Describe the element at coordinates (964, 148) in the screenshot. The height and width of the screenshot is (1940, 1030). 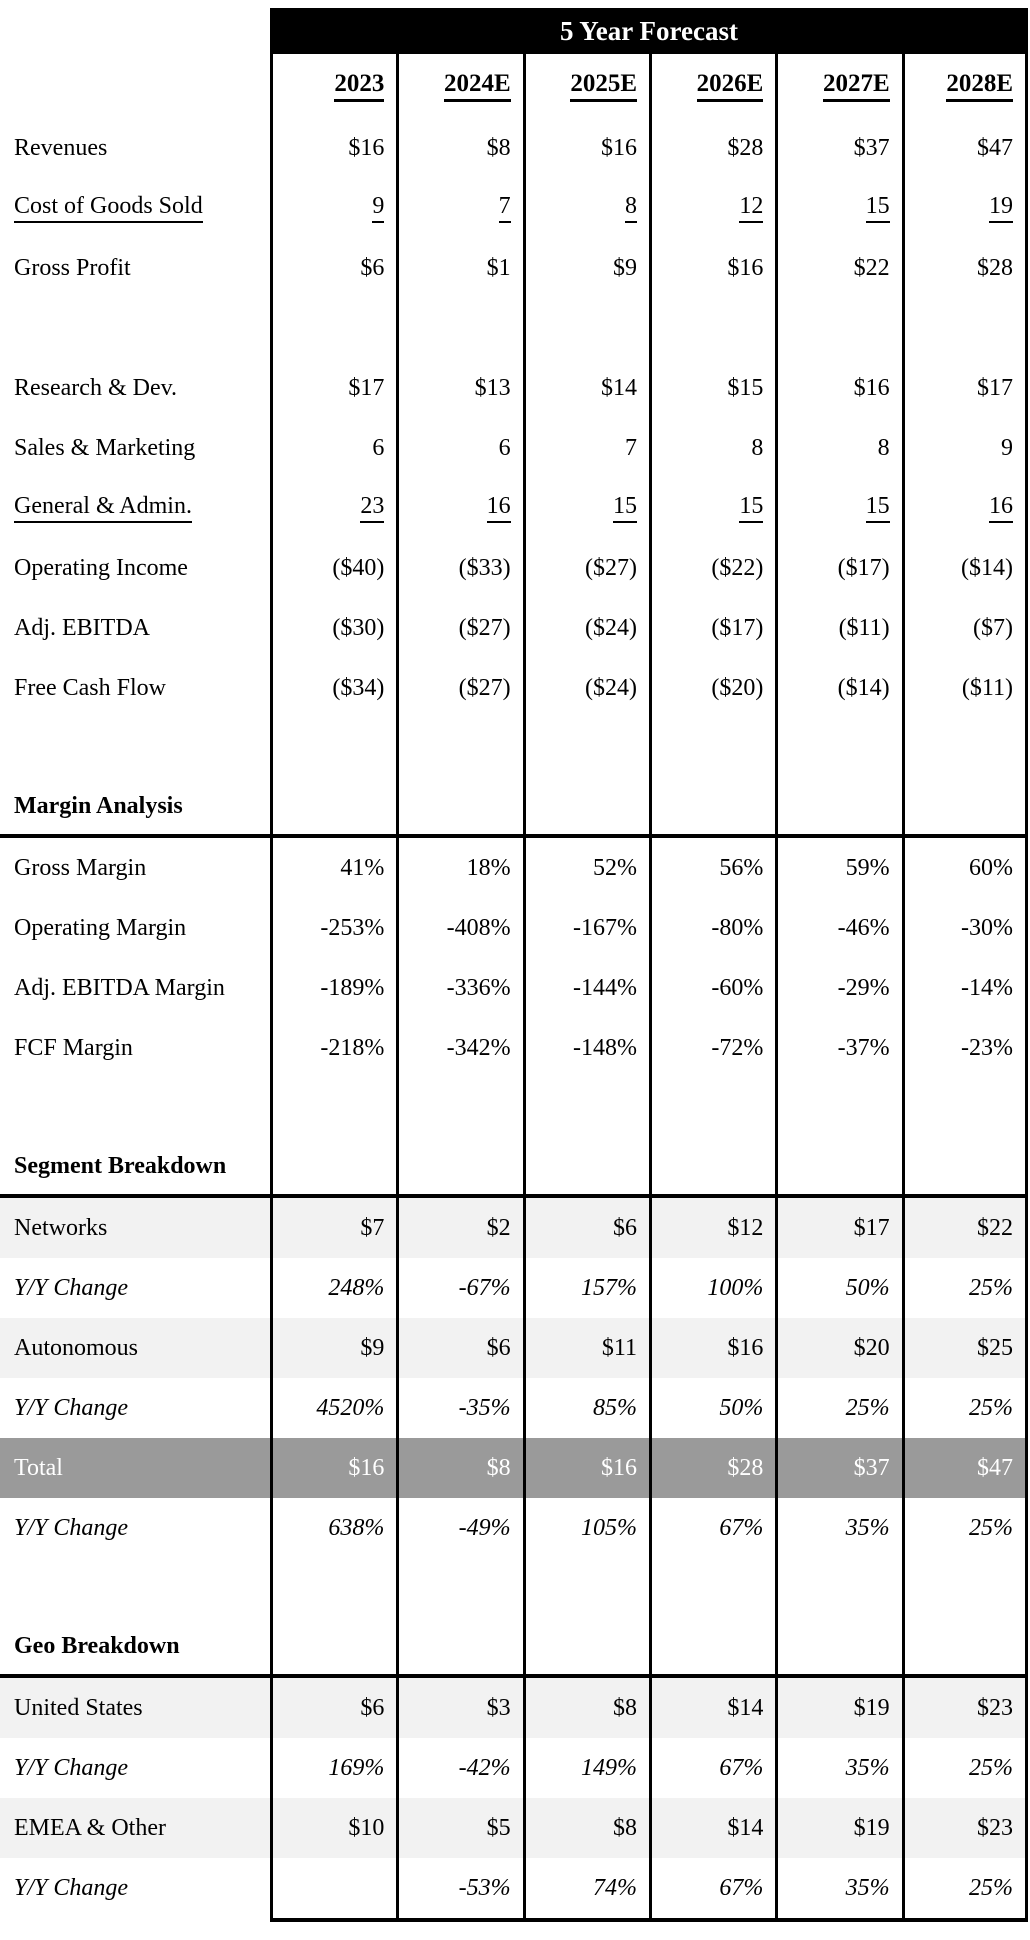
I see `value-cell: $47` at that location.